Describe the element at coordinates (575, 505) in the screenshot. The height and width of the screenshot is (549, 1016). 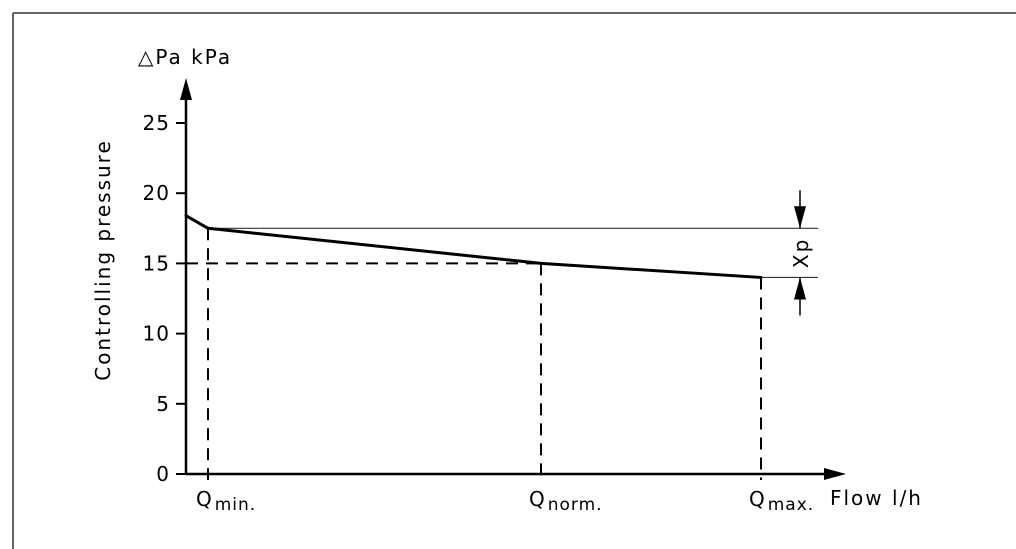
I see `x-tick-sub: norm.` at that location.